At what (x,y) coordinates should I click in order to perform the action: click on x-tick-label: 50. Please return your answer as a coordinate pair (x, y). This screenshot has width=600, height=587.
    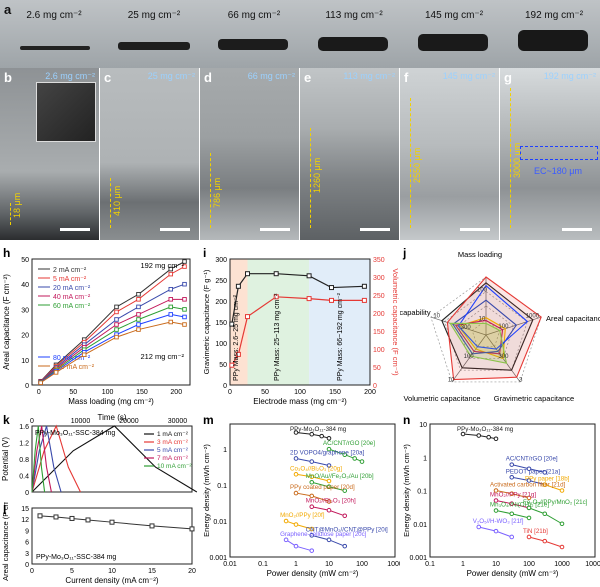
    Looking at the image, I should click on (265, 392).